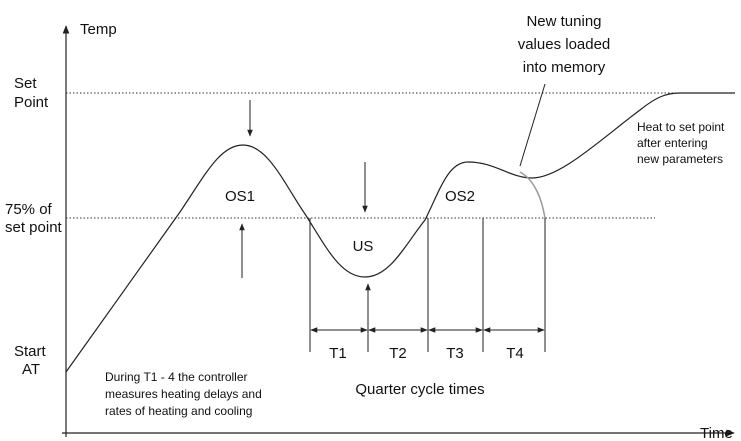 The width and height of the screenshot is (741, 441). Describe the element at coordinates (532, 125) in the screenshot. I see `pointer` at that location.